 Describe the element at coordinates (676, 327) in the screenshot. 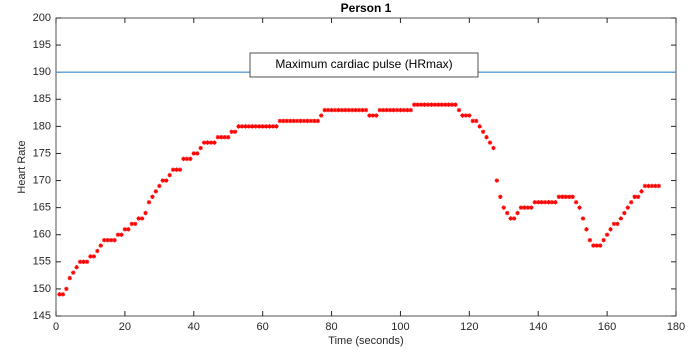

I see `x-tick-label: 180` at that location.